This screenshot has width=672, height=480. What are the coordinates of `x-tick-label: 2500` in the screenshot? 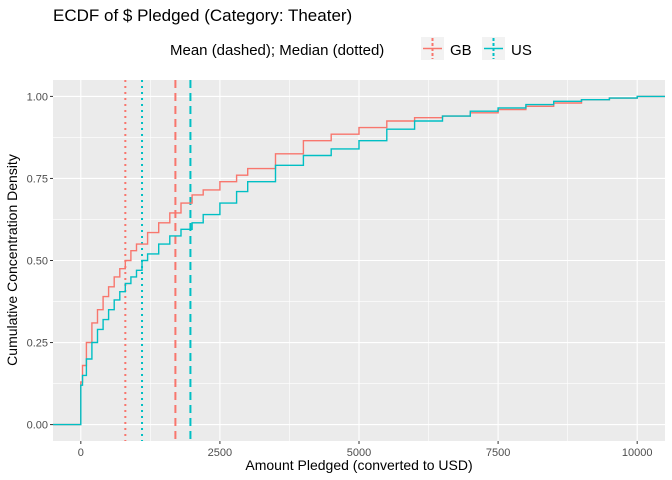 It's located at (220, 453).